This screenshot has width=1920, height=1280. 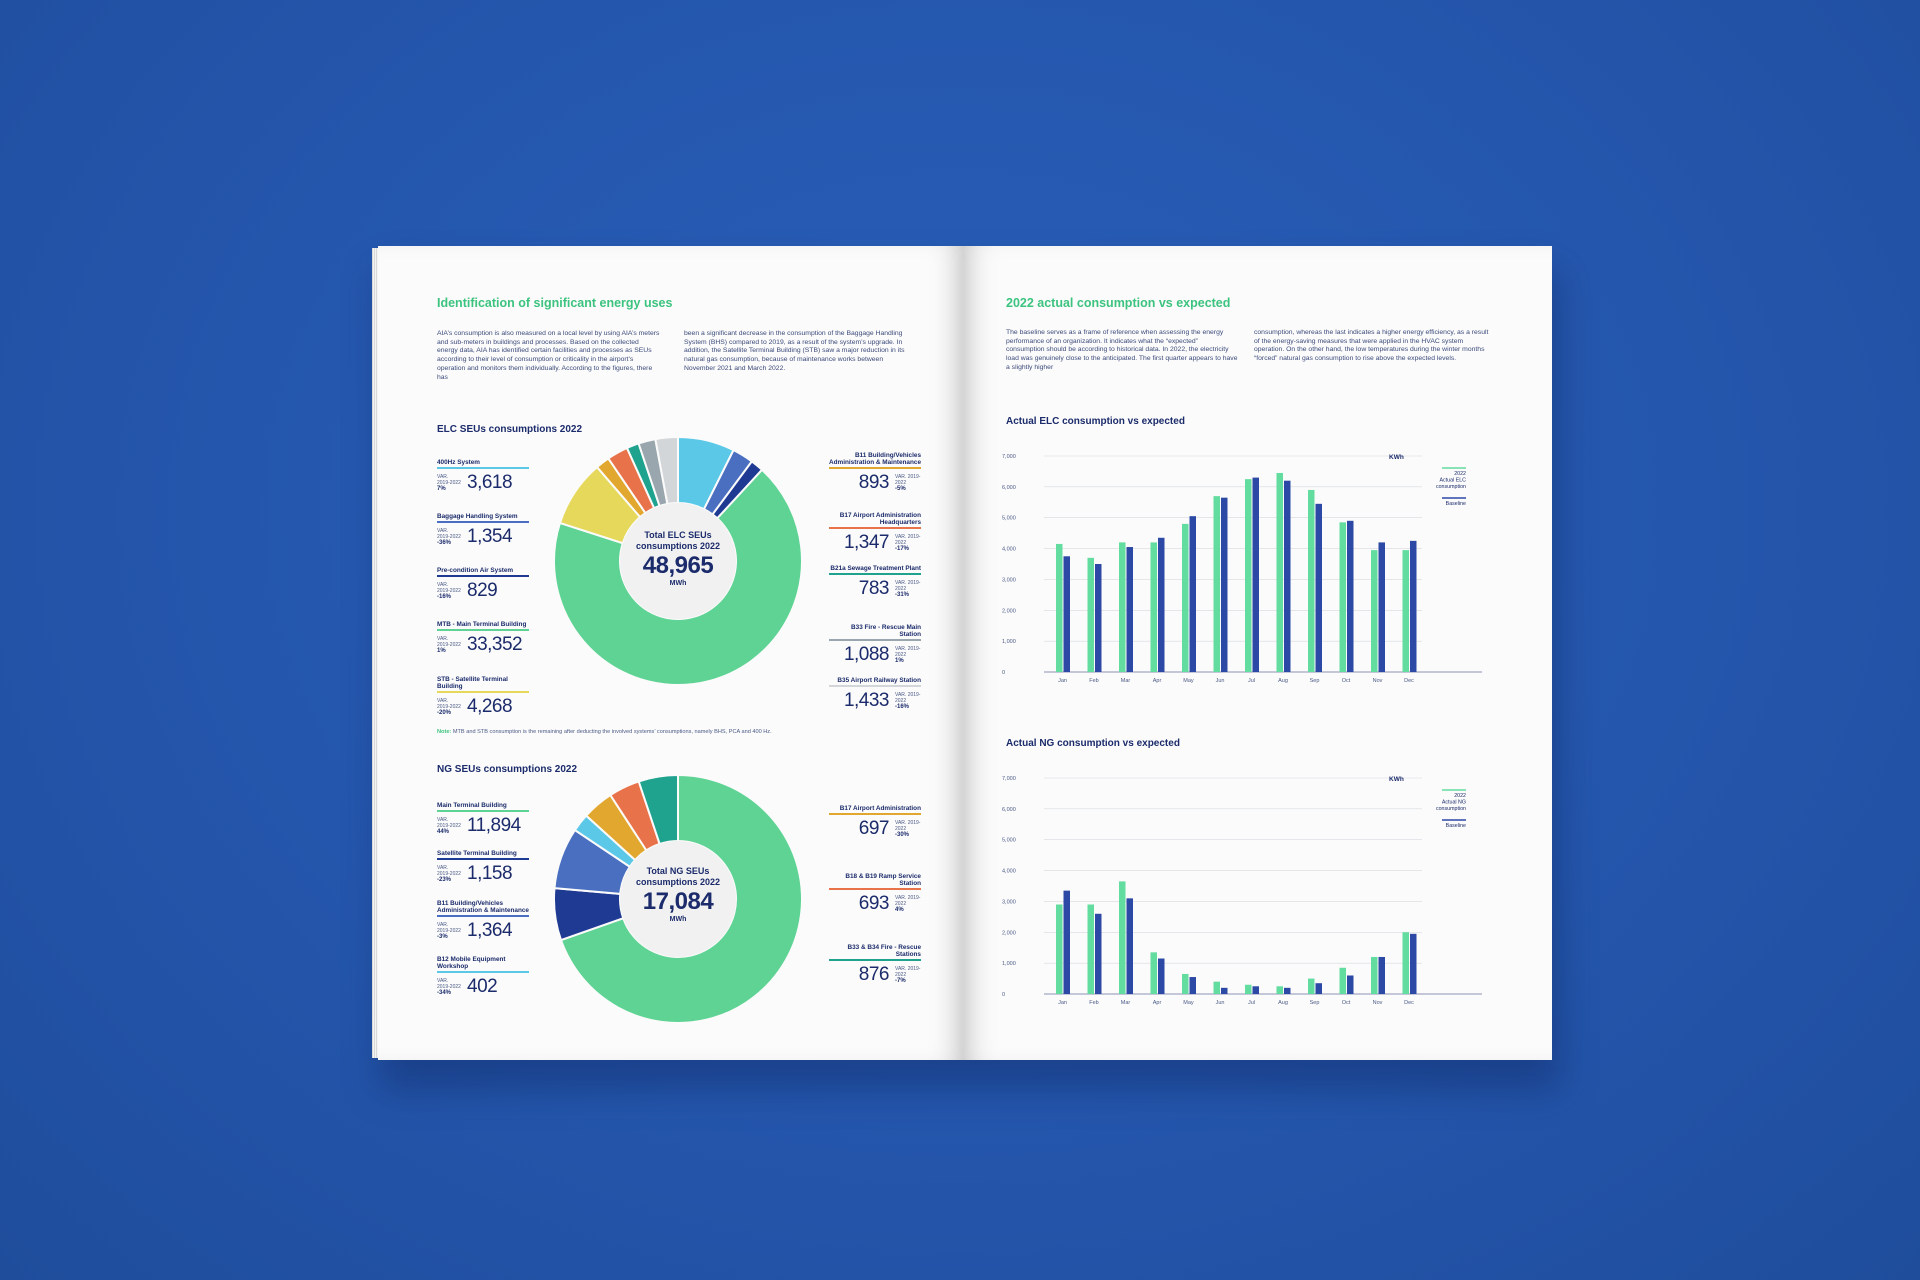 What do you see at coordinates (477, 853) in the screenshot?
I see `stat-label: Satellite Terminal Building` at bounding box center [477, 853].